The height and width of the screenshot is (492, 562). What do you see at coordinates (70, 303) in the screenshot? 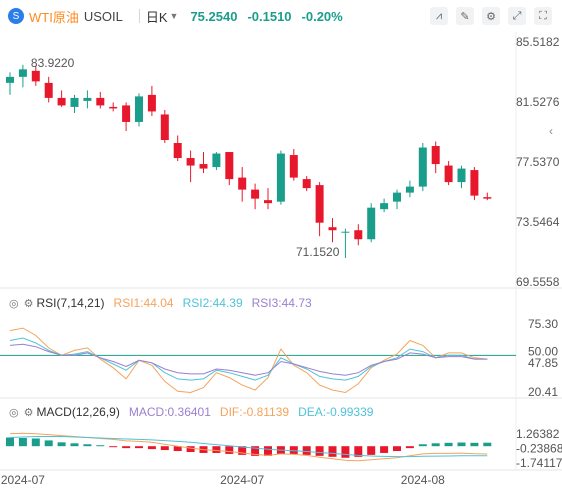
I see `rsi-name: RSI(7,14,21)` at bounding box center [70, 303].